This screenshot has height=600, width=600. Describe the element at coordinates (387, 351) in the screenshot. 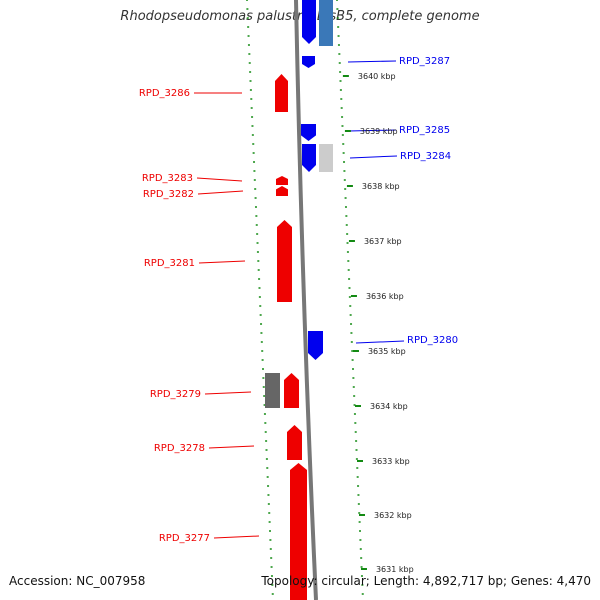

I see `kbp-label: 3635 kbp` at that location.